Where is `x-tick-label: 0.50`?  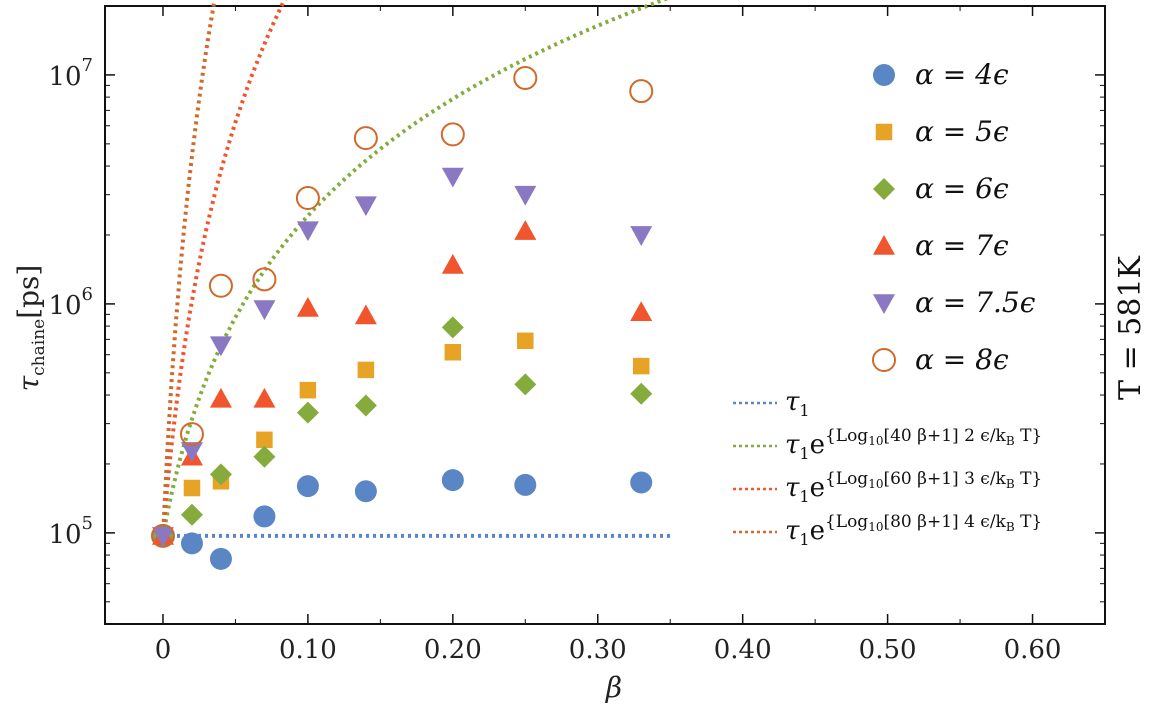
x-tick-label: 0.50 is located at coordinates (888, 650).